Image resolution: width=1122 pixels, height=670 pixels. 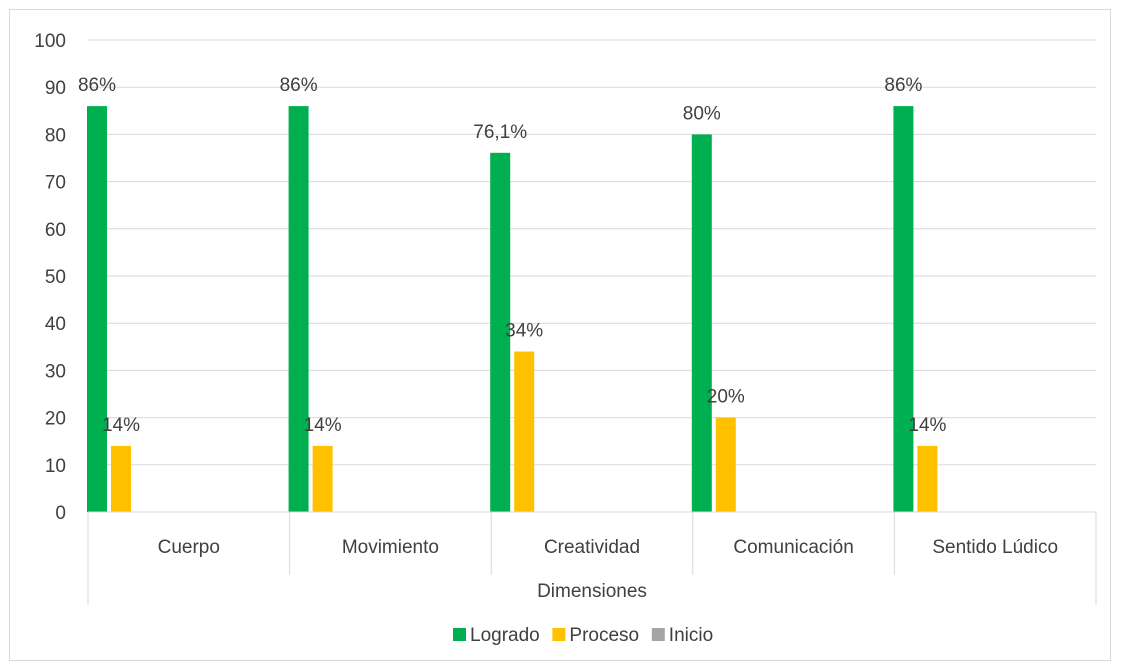 I want to click on y-tick-label: 60, so click(x=55, y=230).